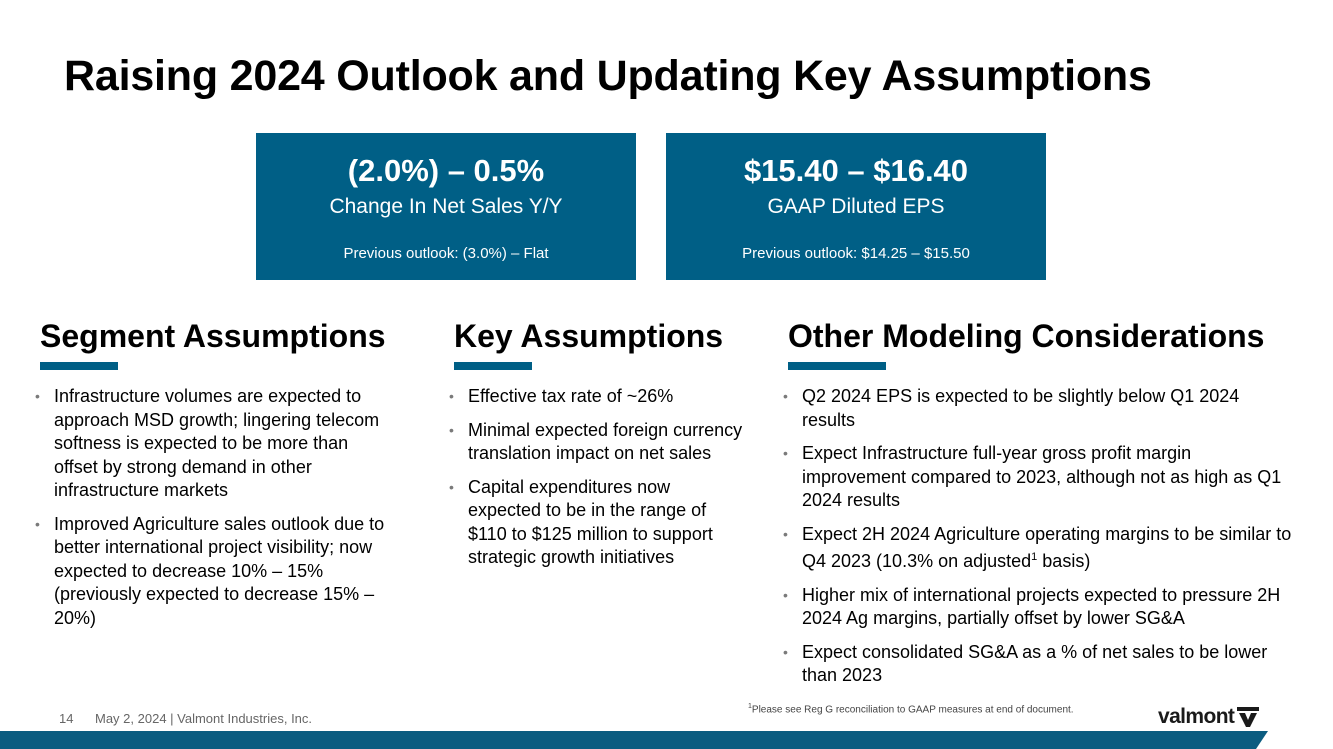 This screenshot has width=1333, height=749. Describe the element at coordinates (589, 336) in the screenshot. I see `key-assumptions-heading: Key Assumptions` at that location.